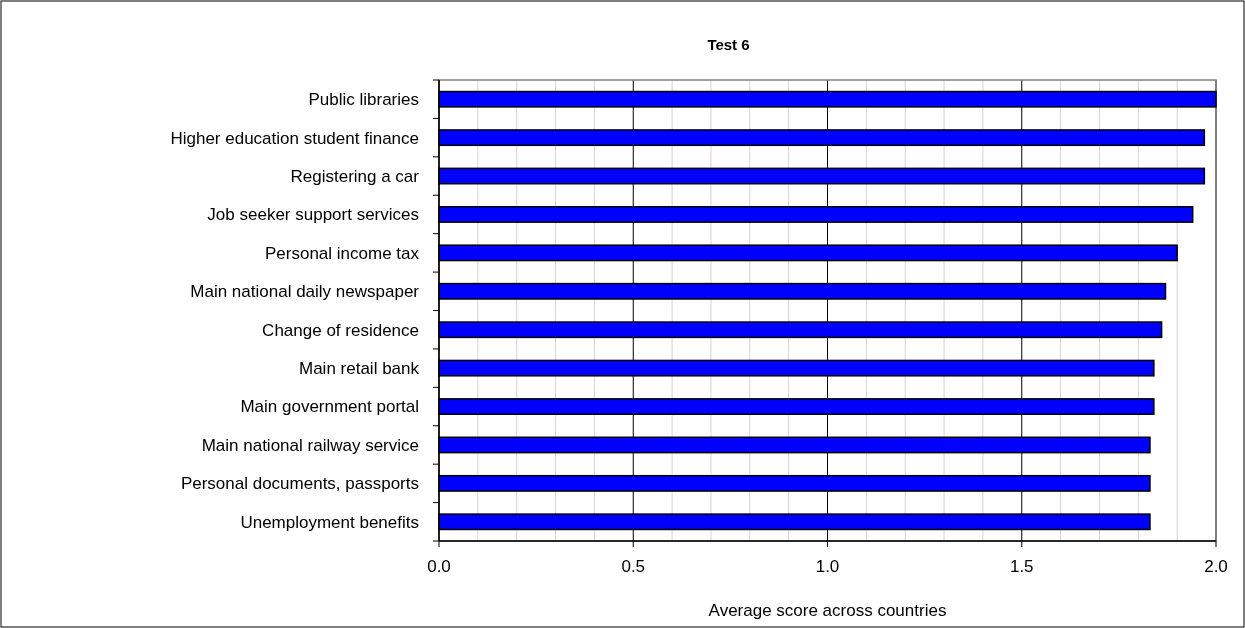 The width and height of the screenshot is (1245, 628). What do you see at coordinates (329, 522) in the screenshot?
I see `y-tick-label: Unemployment benefits` at bounding box center [329, 522].